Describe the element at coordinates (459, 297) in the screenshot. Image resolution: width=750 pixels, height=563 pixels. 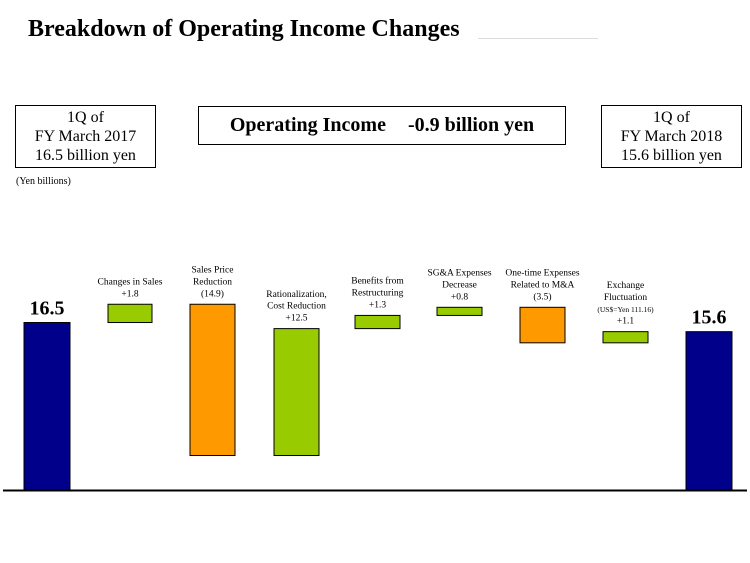
I see `step-label-5-line-2: +0.8` at that location.